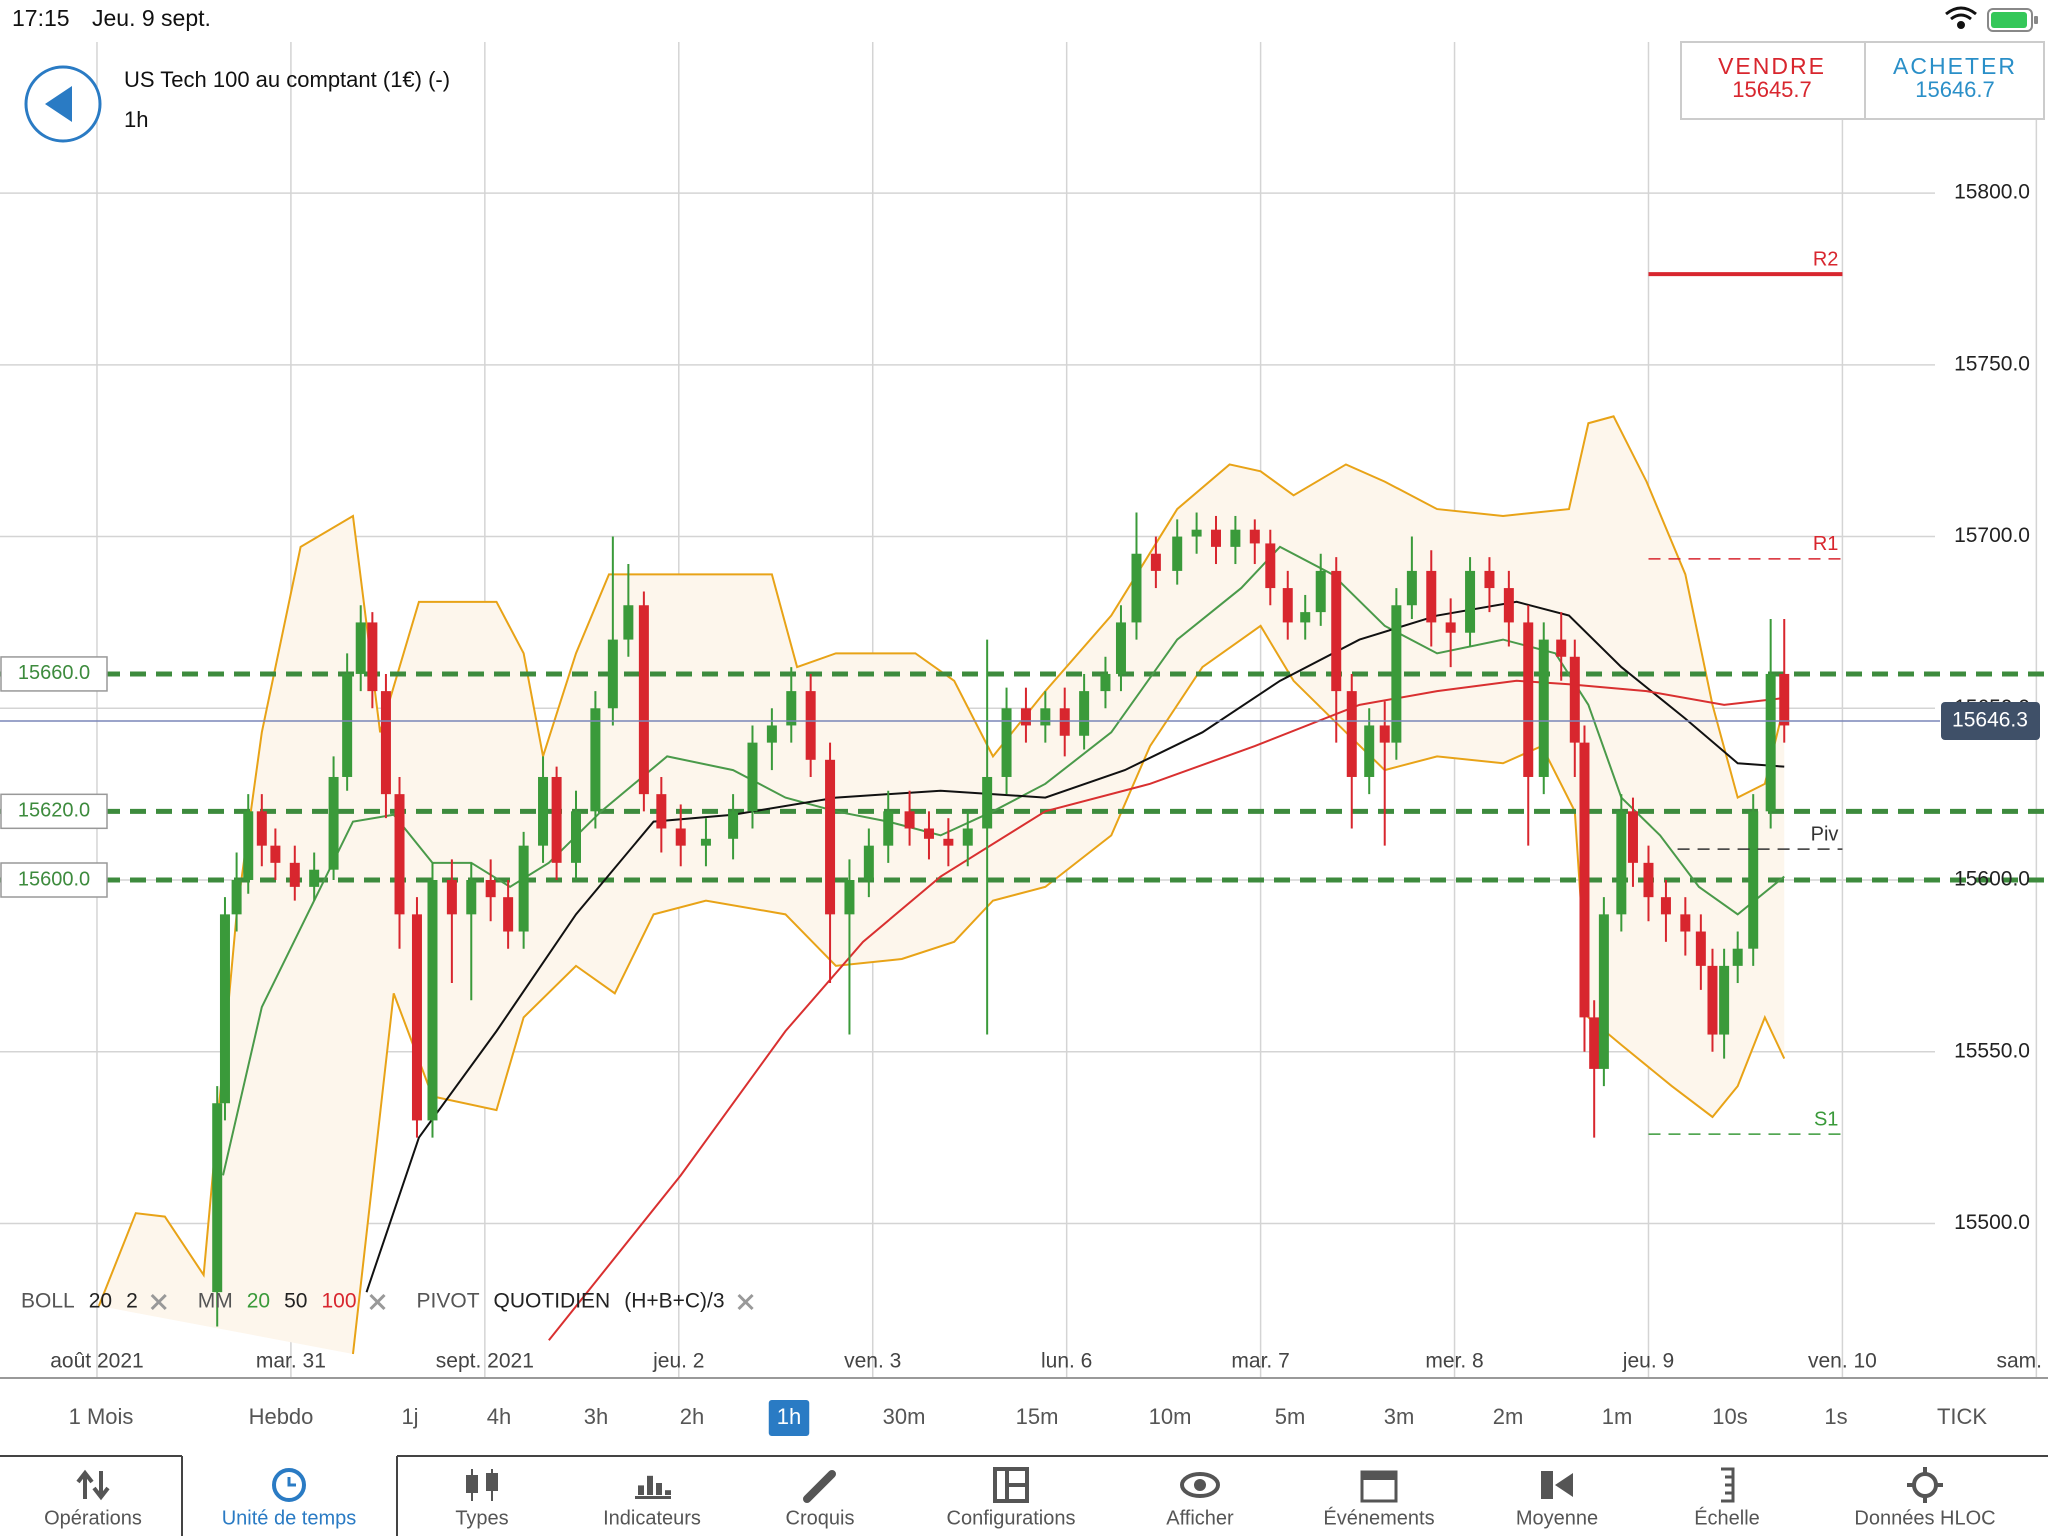  I want to click on toolbar-button: Données HLOC, so click(1925, 1498).